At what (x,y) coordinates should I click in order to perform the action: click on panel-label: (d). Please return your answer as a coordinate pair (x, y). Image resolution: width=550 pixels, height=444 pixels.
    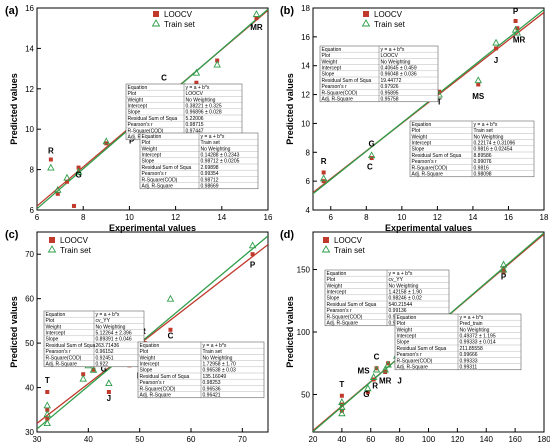
    Looking at the image, I should click on (287, 235).